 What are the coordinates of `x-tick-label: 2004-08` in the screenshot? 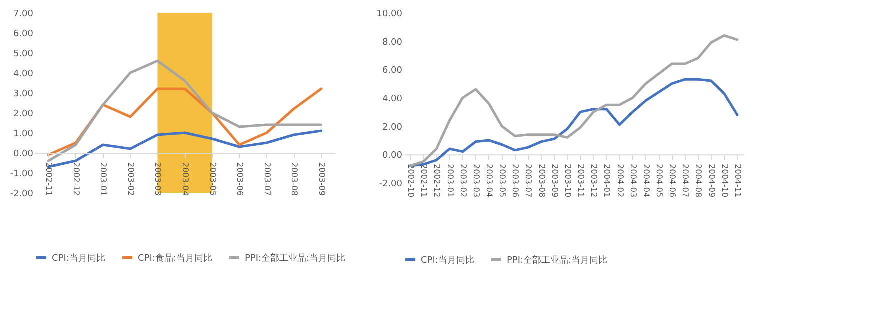 It's located at (699, 181).